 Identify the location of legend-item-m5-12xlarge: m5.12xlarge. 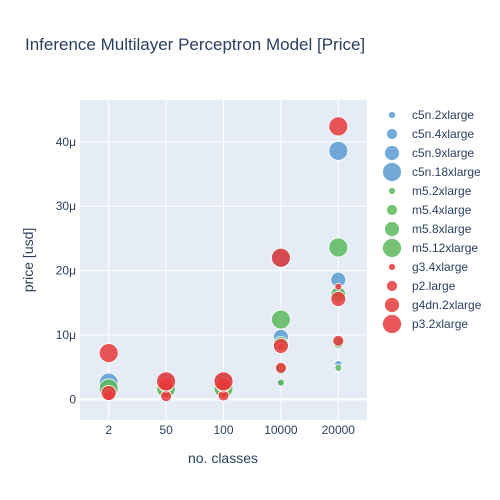
(430, 248).